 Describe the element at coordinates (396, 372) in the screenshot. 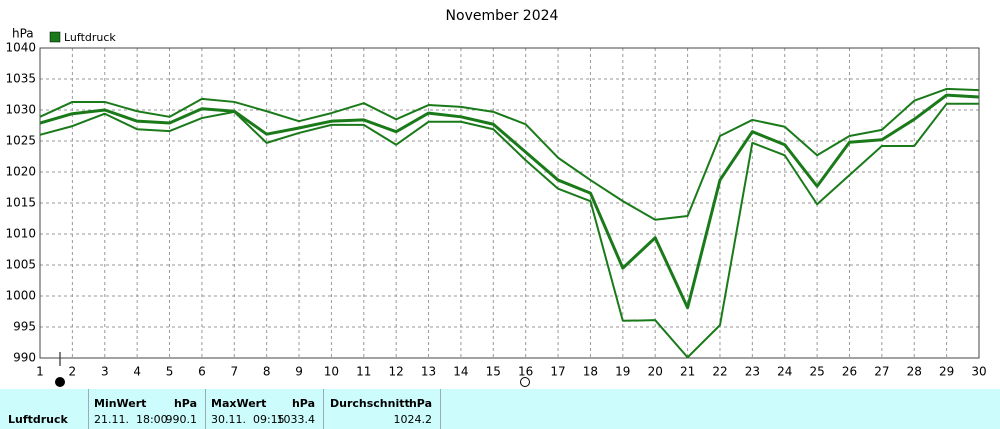

I see `x-tick-label: 12` at that location.